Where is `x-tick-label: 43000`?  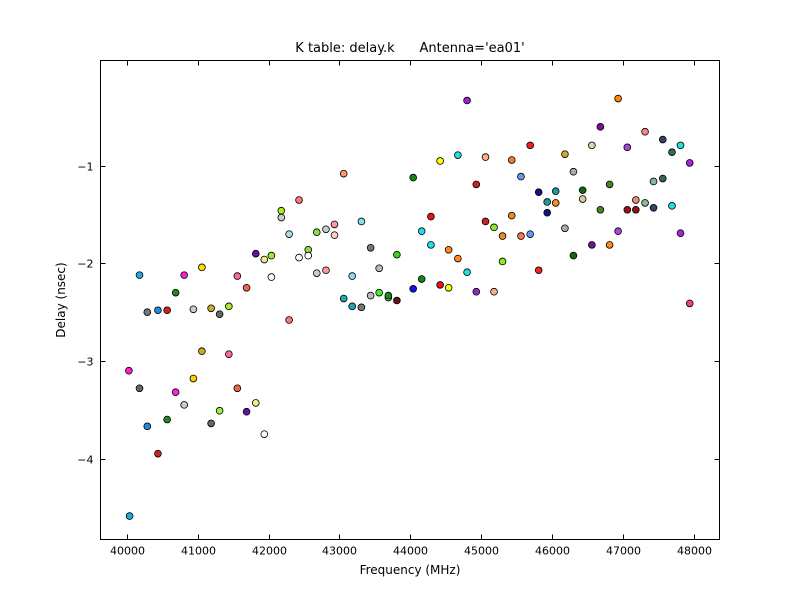 x-tick-label: 43000 is located at coordinates (339, 551).